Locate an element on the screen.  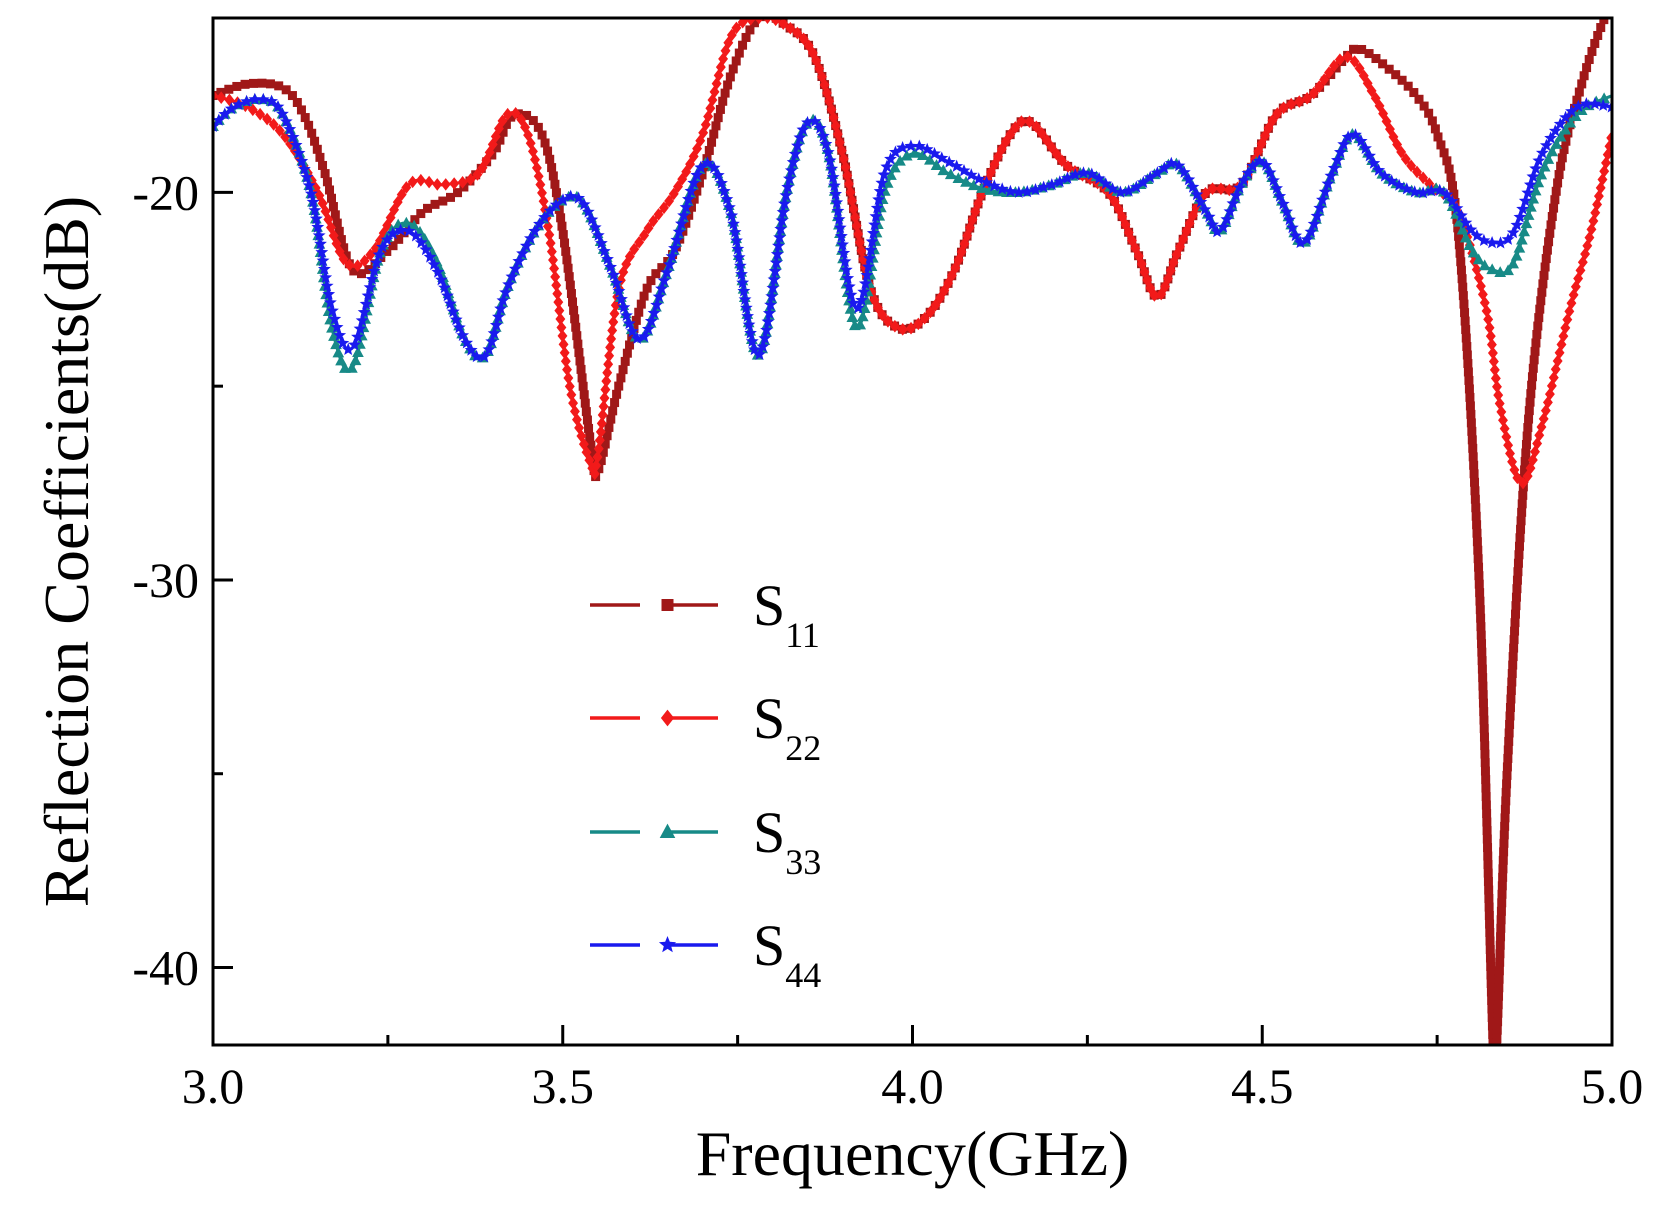
legend-label-base: S is located at coordinates (769, 718).